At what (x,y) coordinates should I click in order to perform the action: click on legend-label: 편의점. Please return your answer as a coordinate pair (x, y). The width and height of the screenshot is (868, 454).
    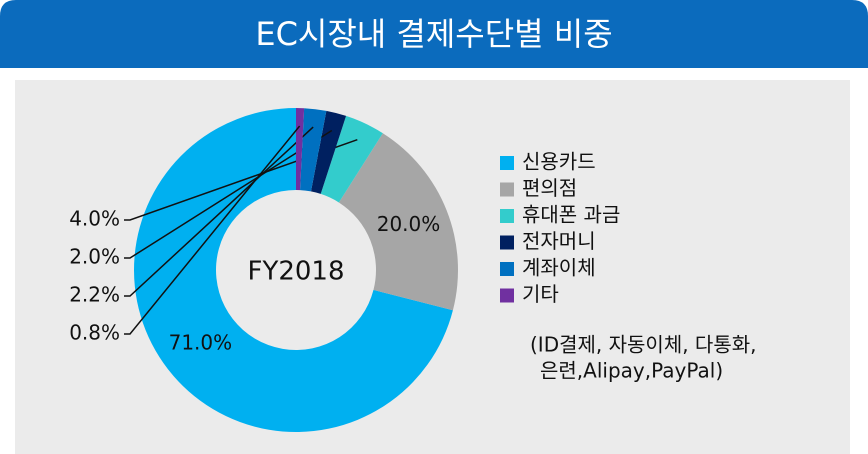
    Looking at the image, I should click on (549, 188).